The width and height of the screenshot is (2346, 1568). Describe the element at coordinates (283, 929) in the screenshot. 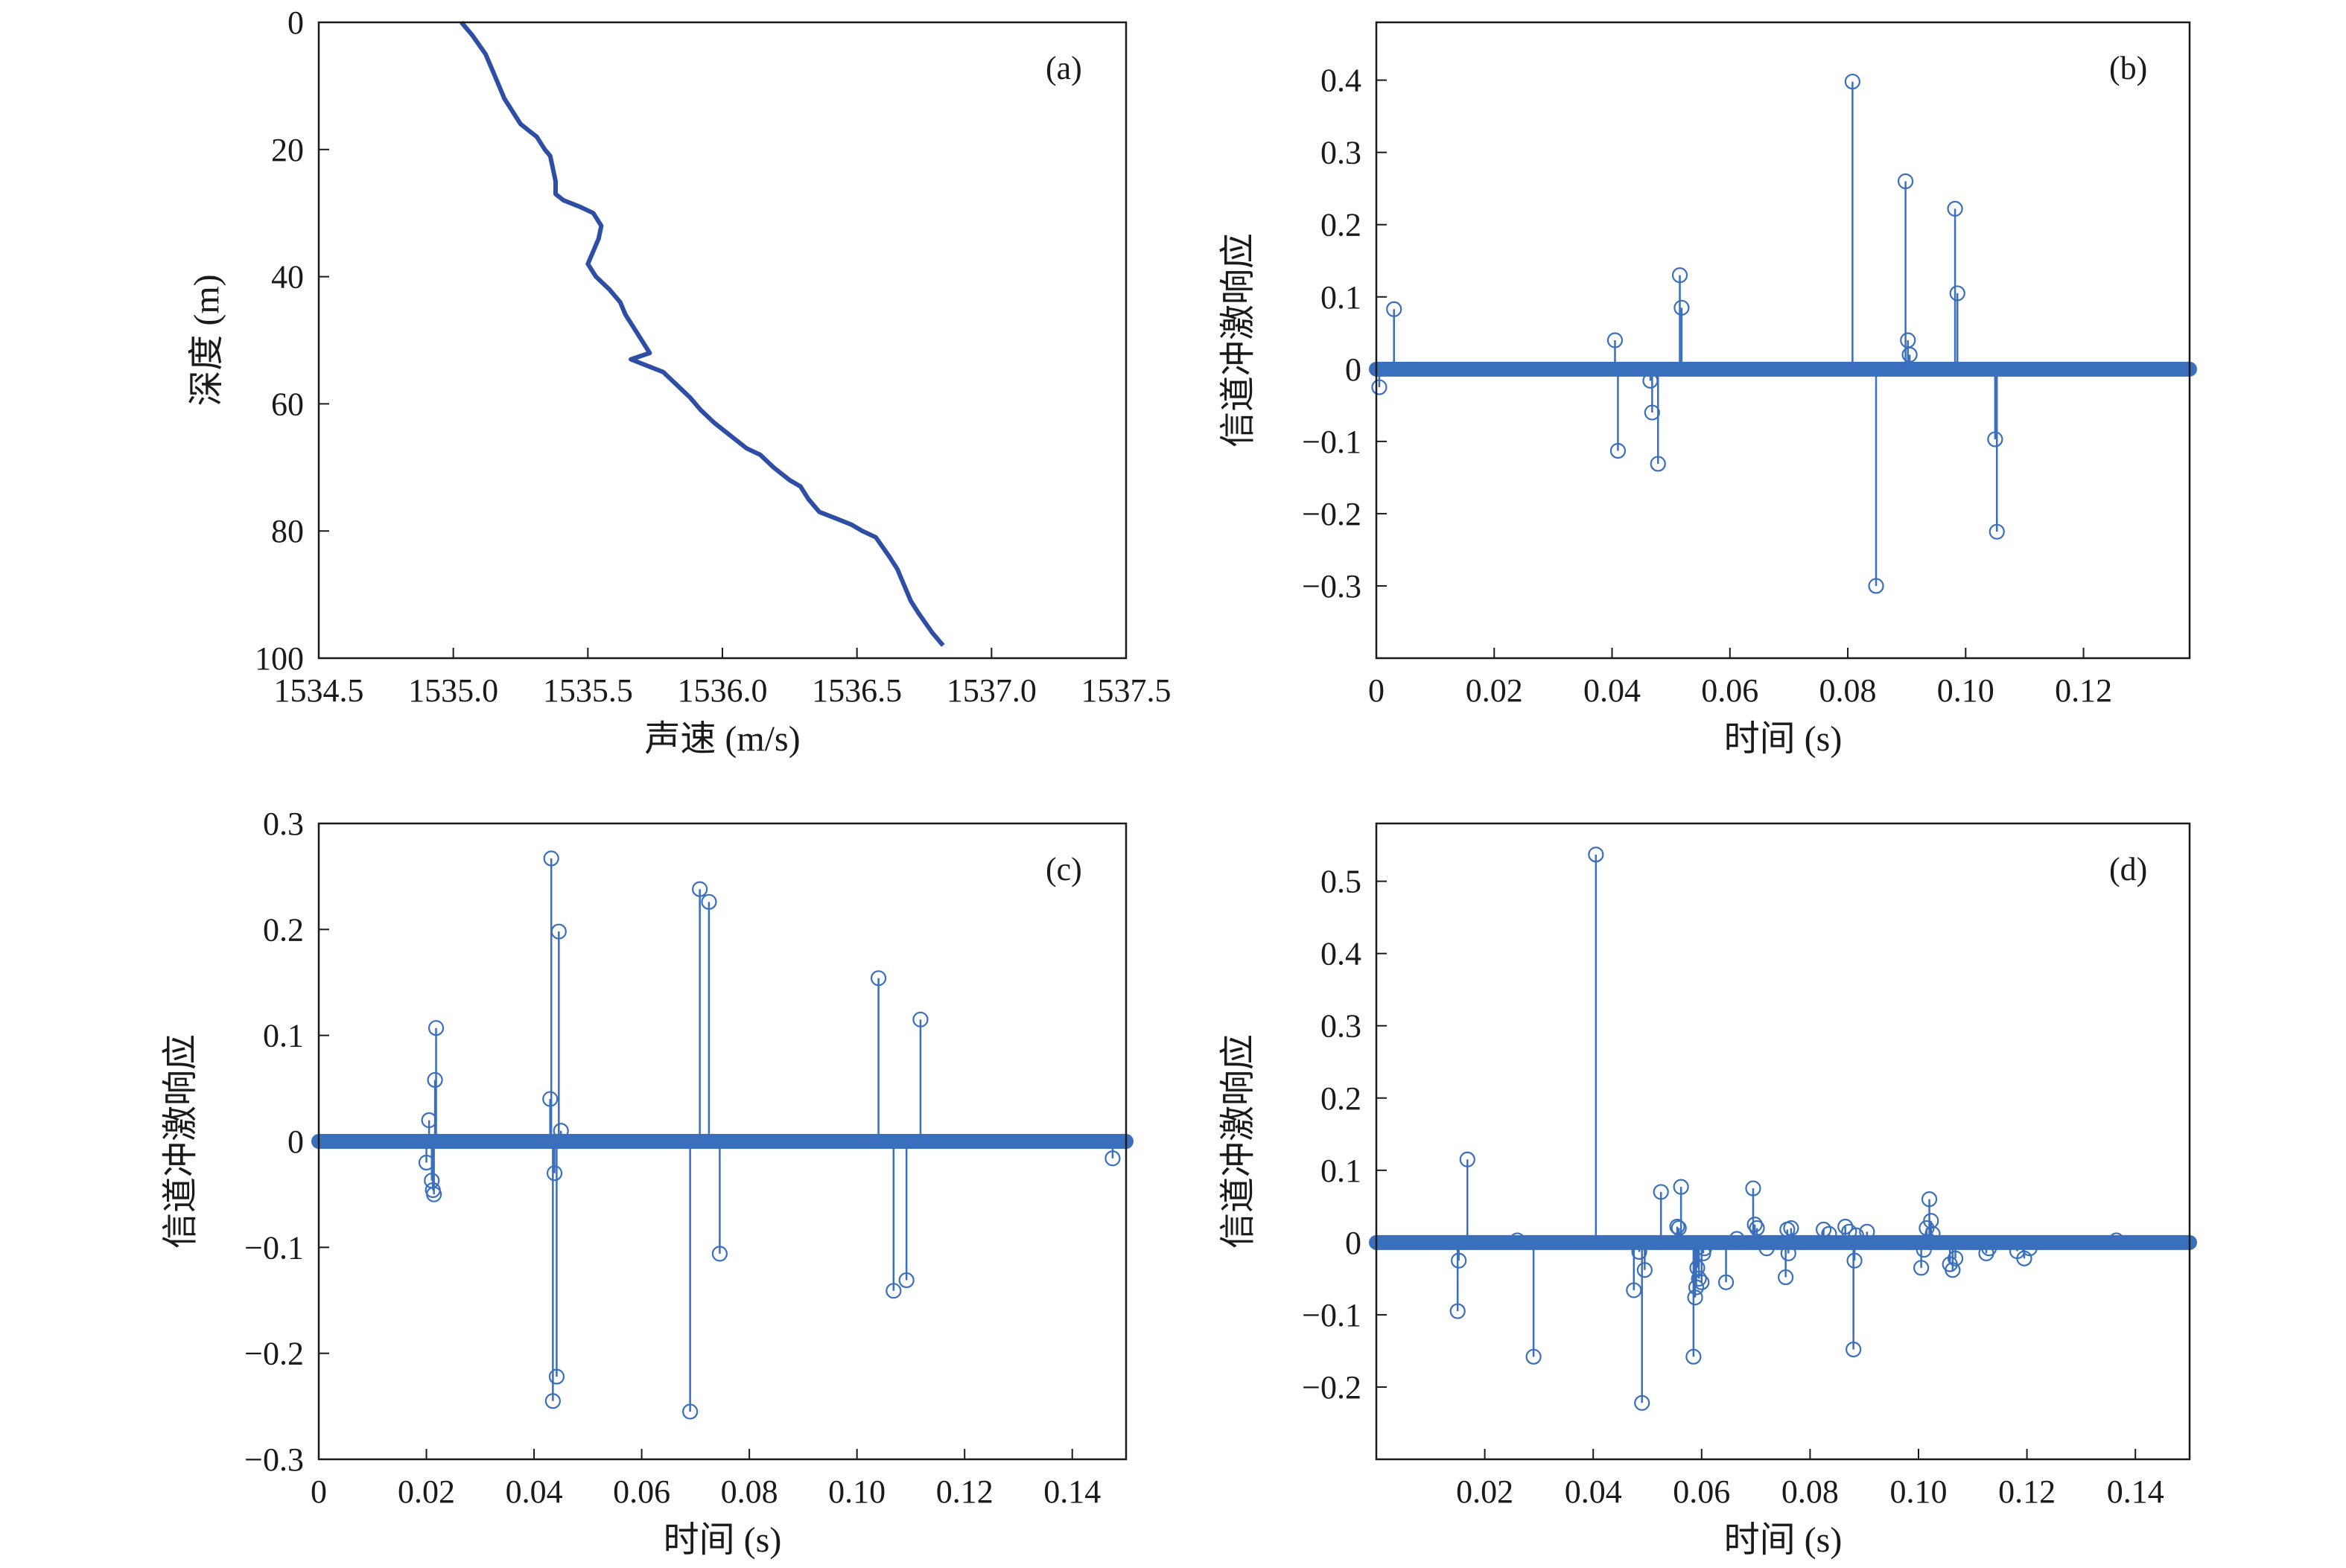

I see `y-tick-label: 0.2` at that location.